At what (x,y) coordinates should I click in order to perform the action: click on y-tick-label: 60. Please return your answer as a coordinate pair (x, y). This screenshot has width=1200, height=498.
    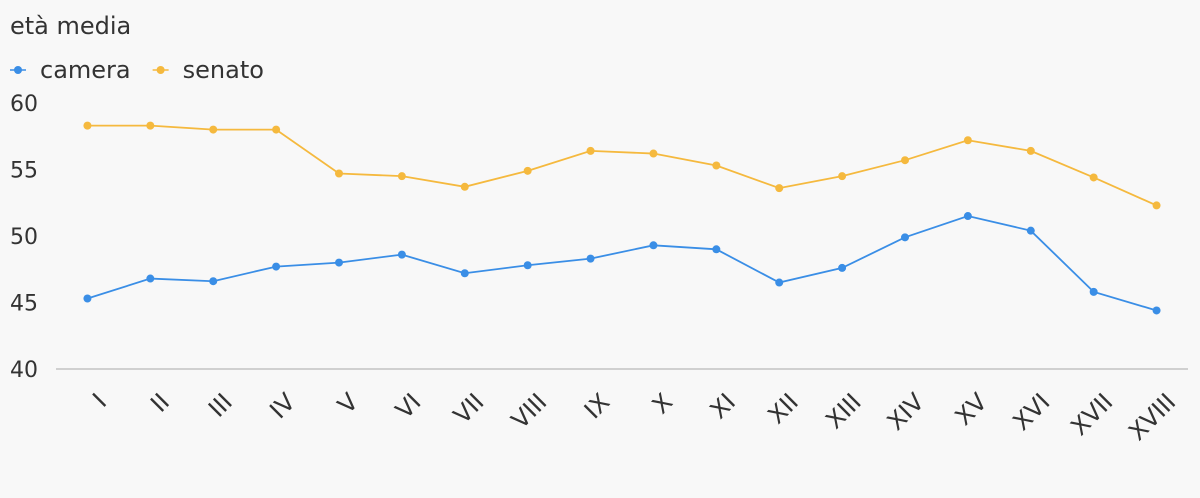
    Looking at the image, I should click on (24, 104).